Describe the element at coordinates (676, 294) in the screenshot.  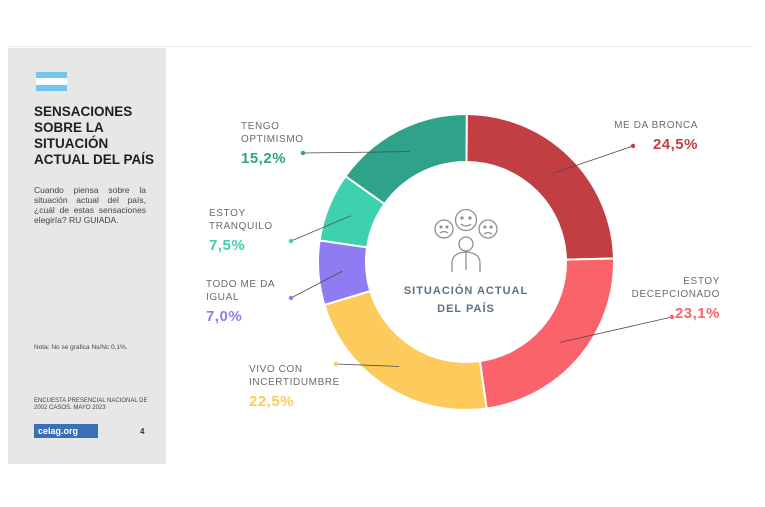
I see `slice-label: DECEPCIONADO` at that location.